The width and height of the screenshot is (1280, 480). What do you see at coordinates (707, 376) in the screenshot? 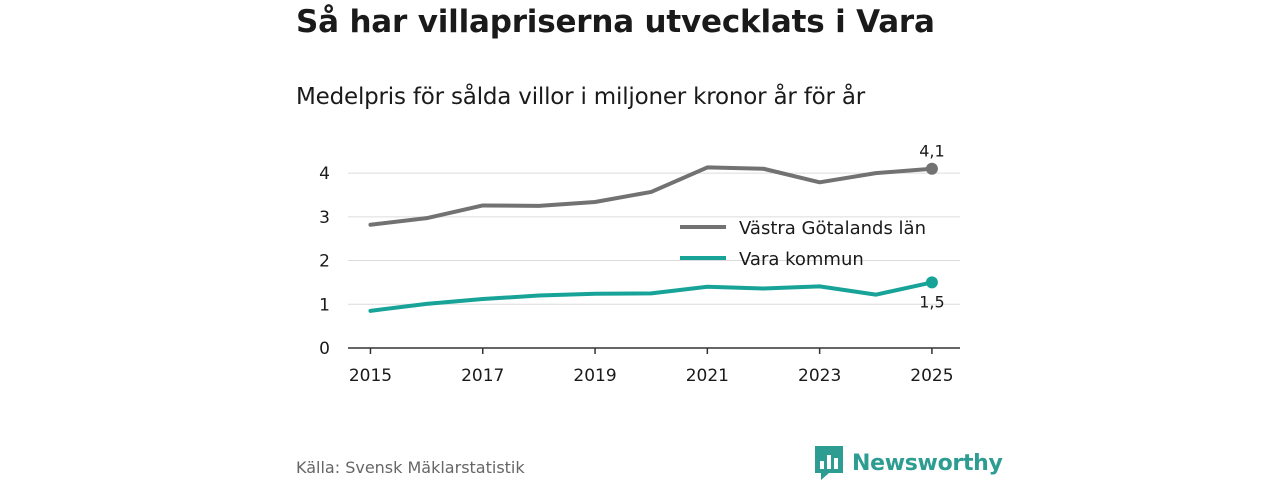
I see `x-tick-label: 2021` at bounding box center [707, 376].